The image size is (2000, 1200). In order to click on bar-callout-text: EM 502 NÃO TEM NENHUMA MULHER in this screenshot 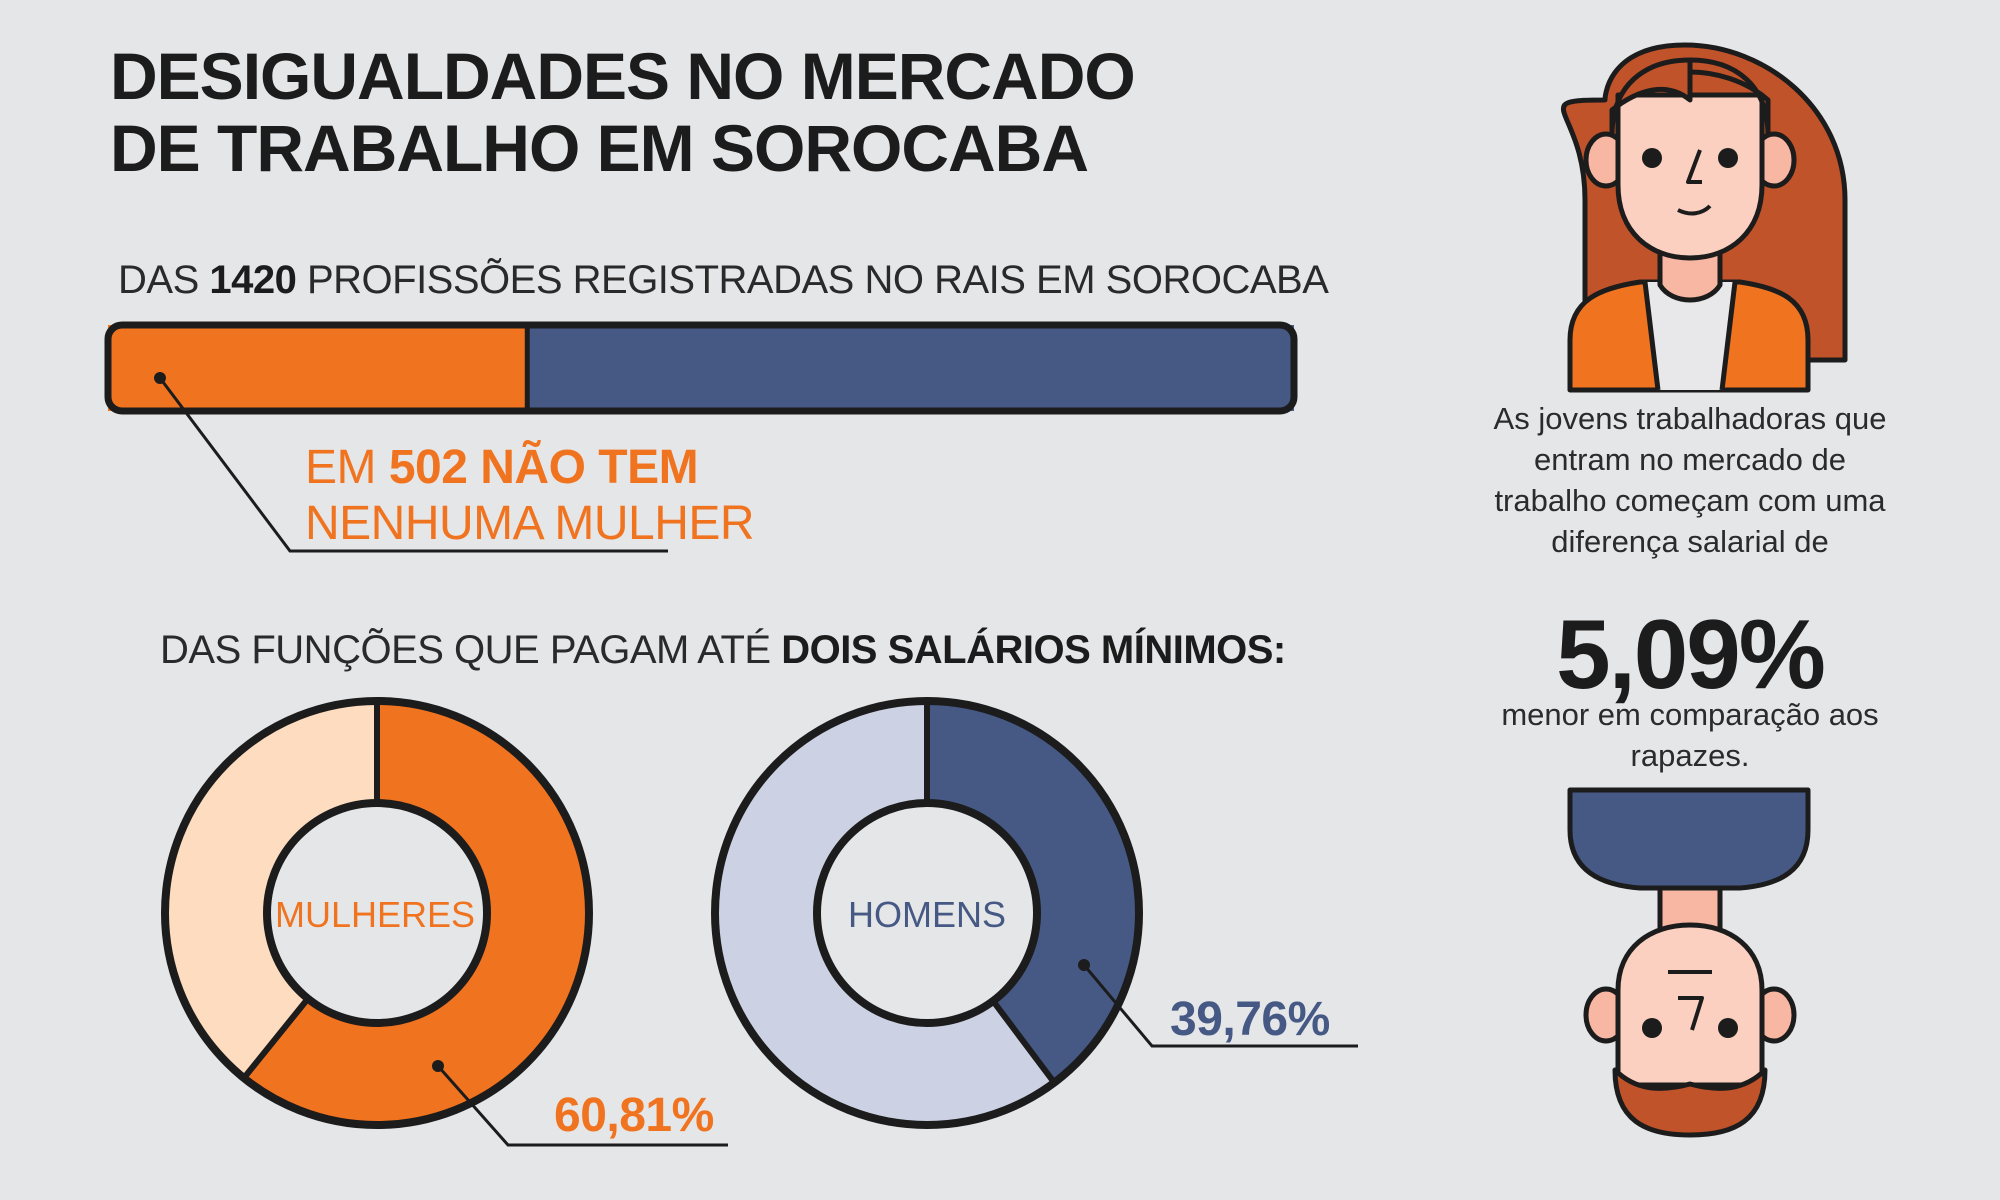, I will do `click(530, 496)`.